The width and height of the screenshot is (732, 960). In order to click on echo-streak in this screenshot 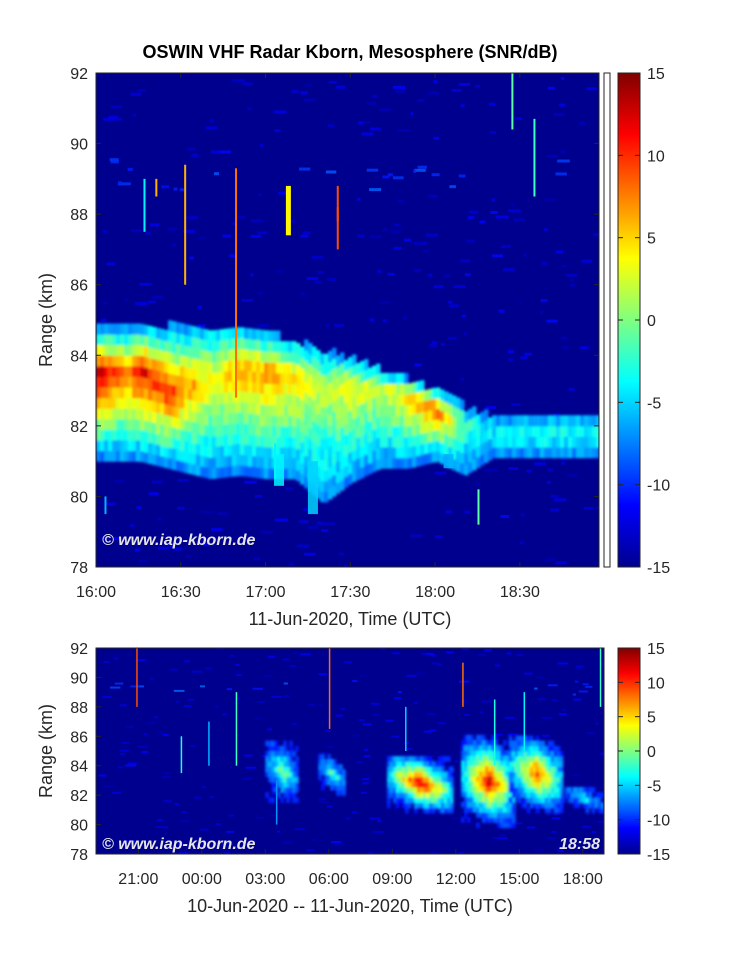, I will do `click(329, 688)`.